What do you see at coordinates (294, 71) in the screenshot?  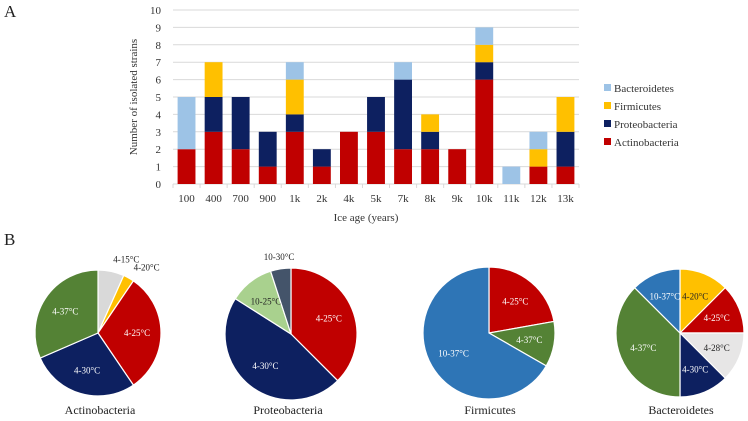 I see `bar-segment-bacteroidetes-1k` at bounding box center [294, 71].